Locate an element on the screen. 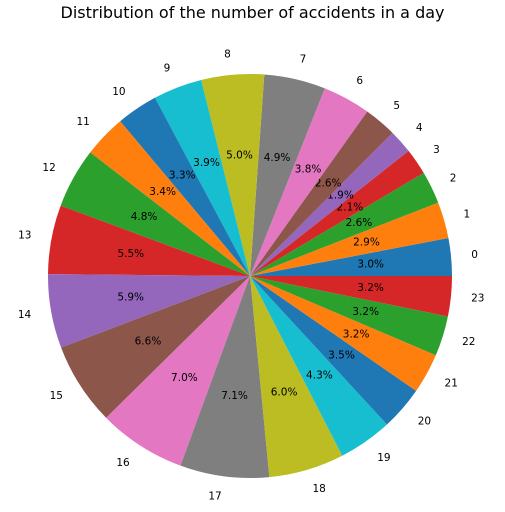 Image resolution: width=505 pixels, height=512 pixels. slice-label-5: 5 is located at coordinates (396, 106).